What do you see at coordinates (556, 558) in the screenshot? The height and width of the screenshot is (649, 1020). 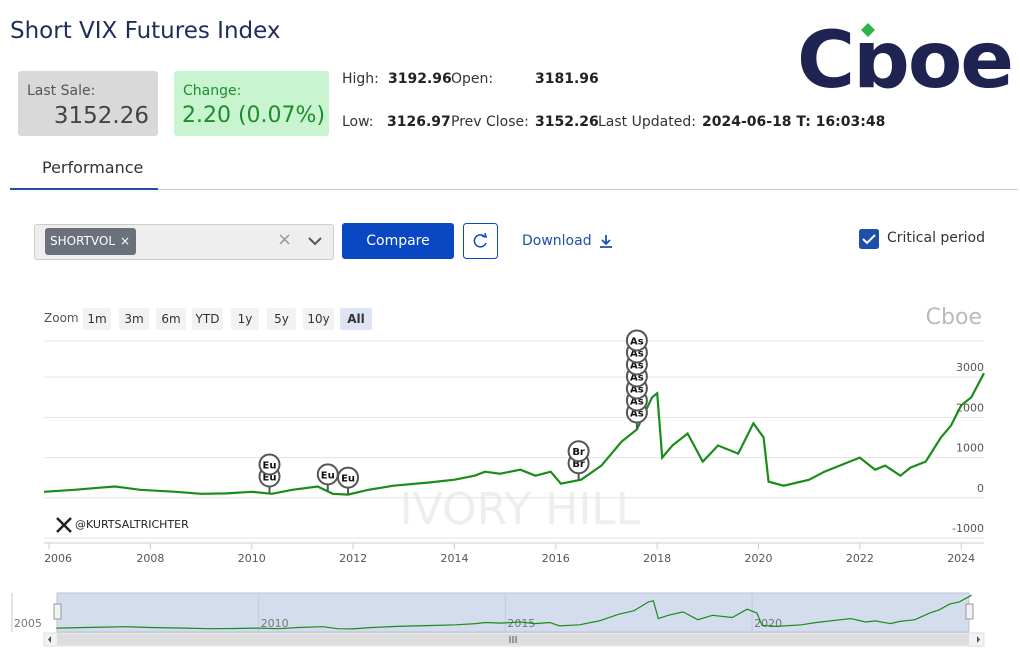 I see `x-tick-label: 2016` at bounding box center [556, 558].